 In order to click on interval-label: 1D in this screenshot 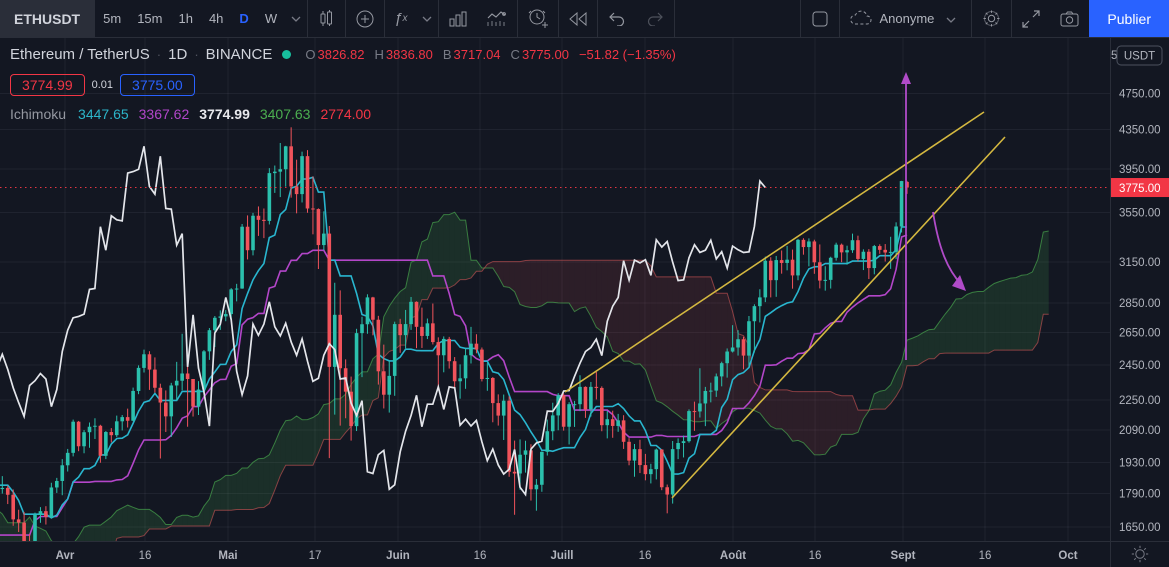, I will do `click(178, 54)`.